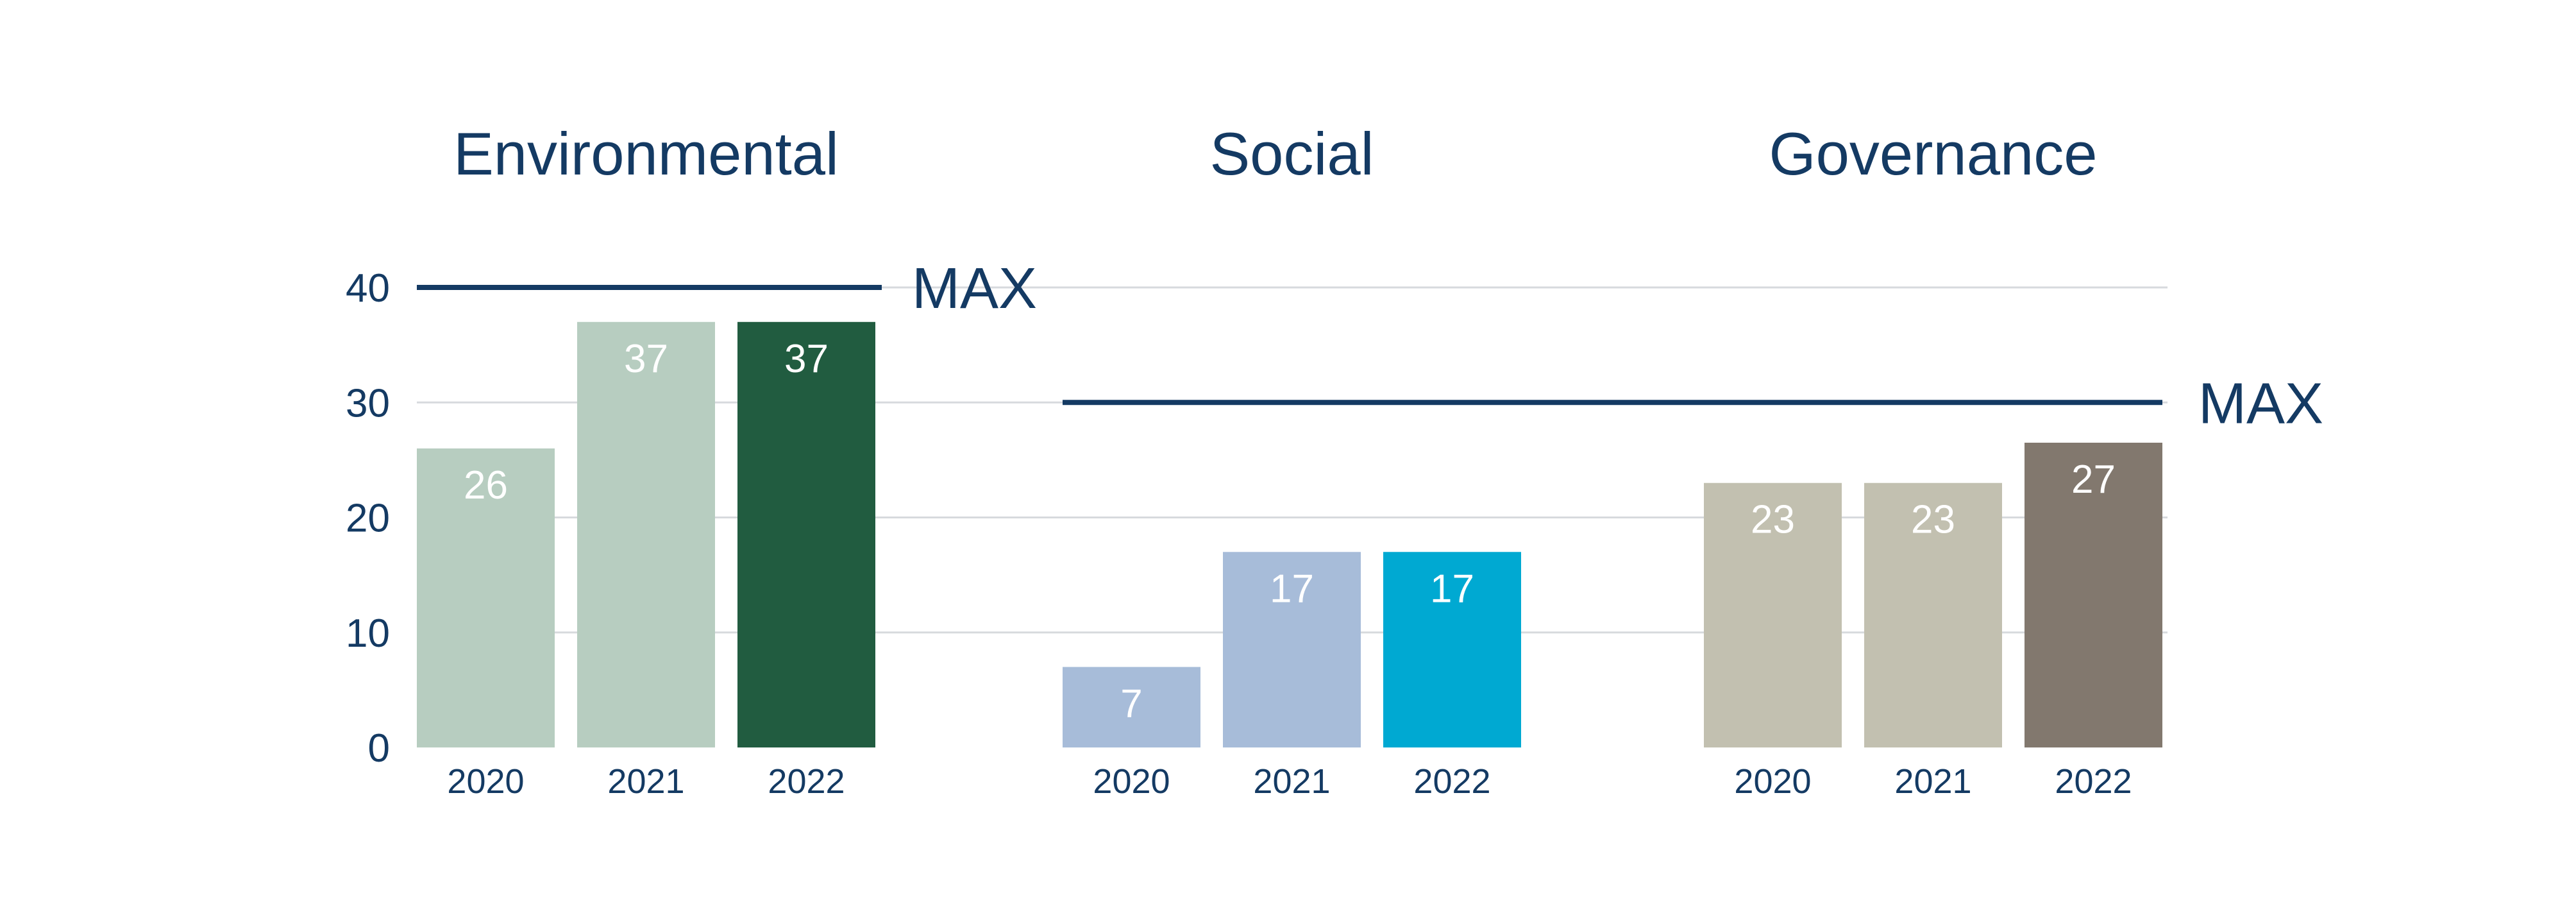  What do you see at coordinates (368, 519) in the screenshot?
I see `y-tick-label: 20` at bounding box center [368, 519].